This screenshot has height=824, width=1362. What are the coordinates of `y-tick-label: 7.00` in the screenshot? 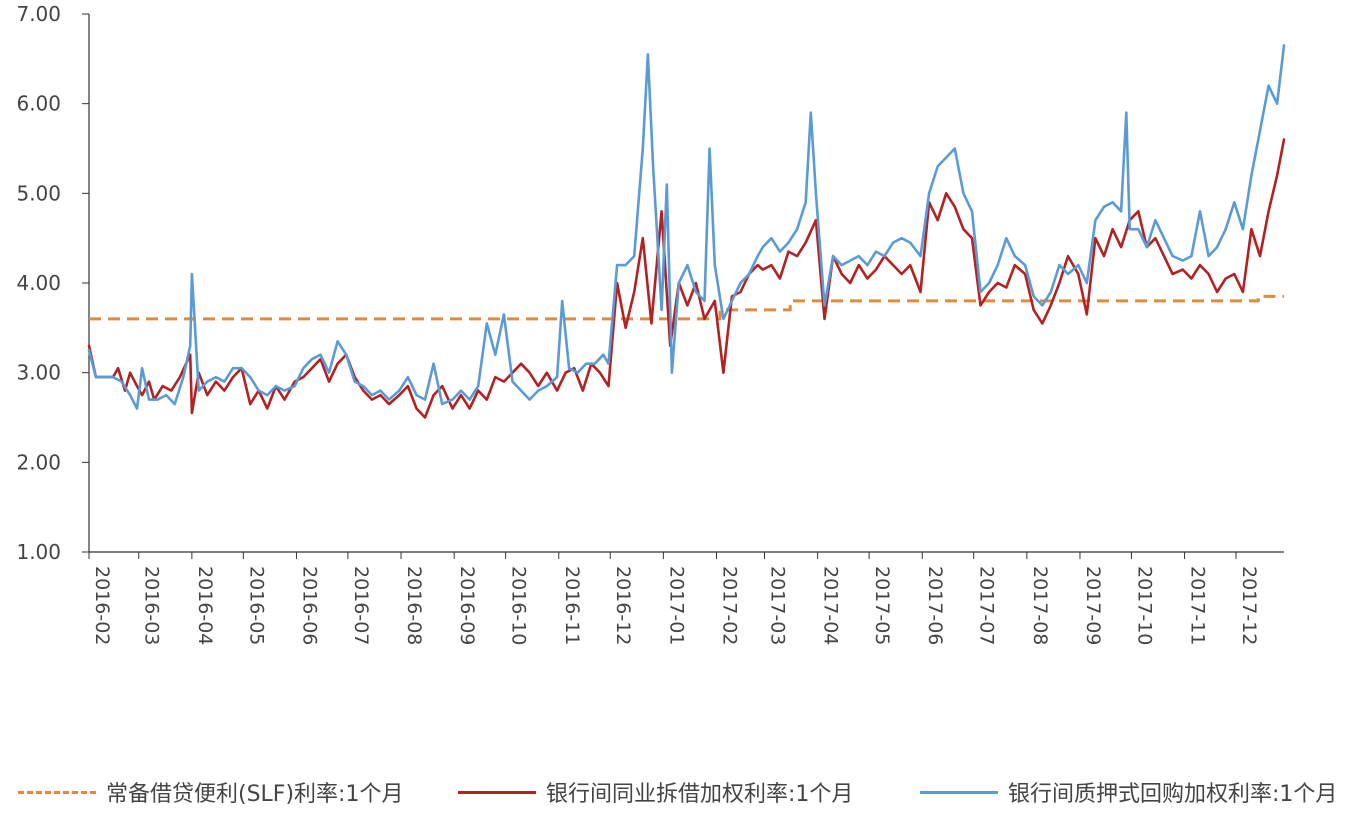 It's located at (38, 14).